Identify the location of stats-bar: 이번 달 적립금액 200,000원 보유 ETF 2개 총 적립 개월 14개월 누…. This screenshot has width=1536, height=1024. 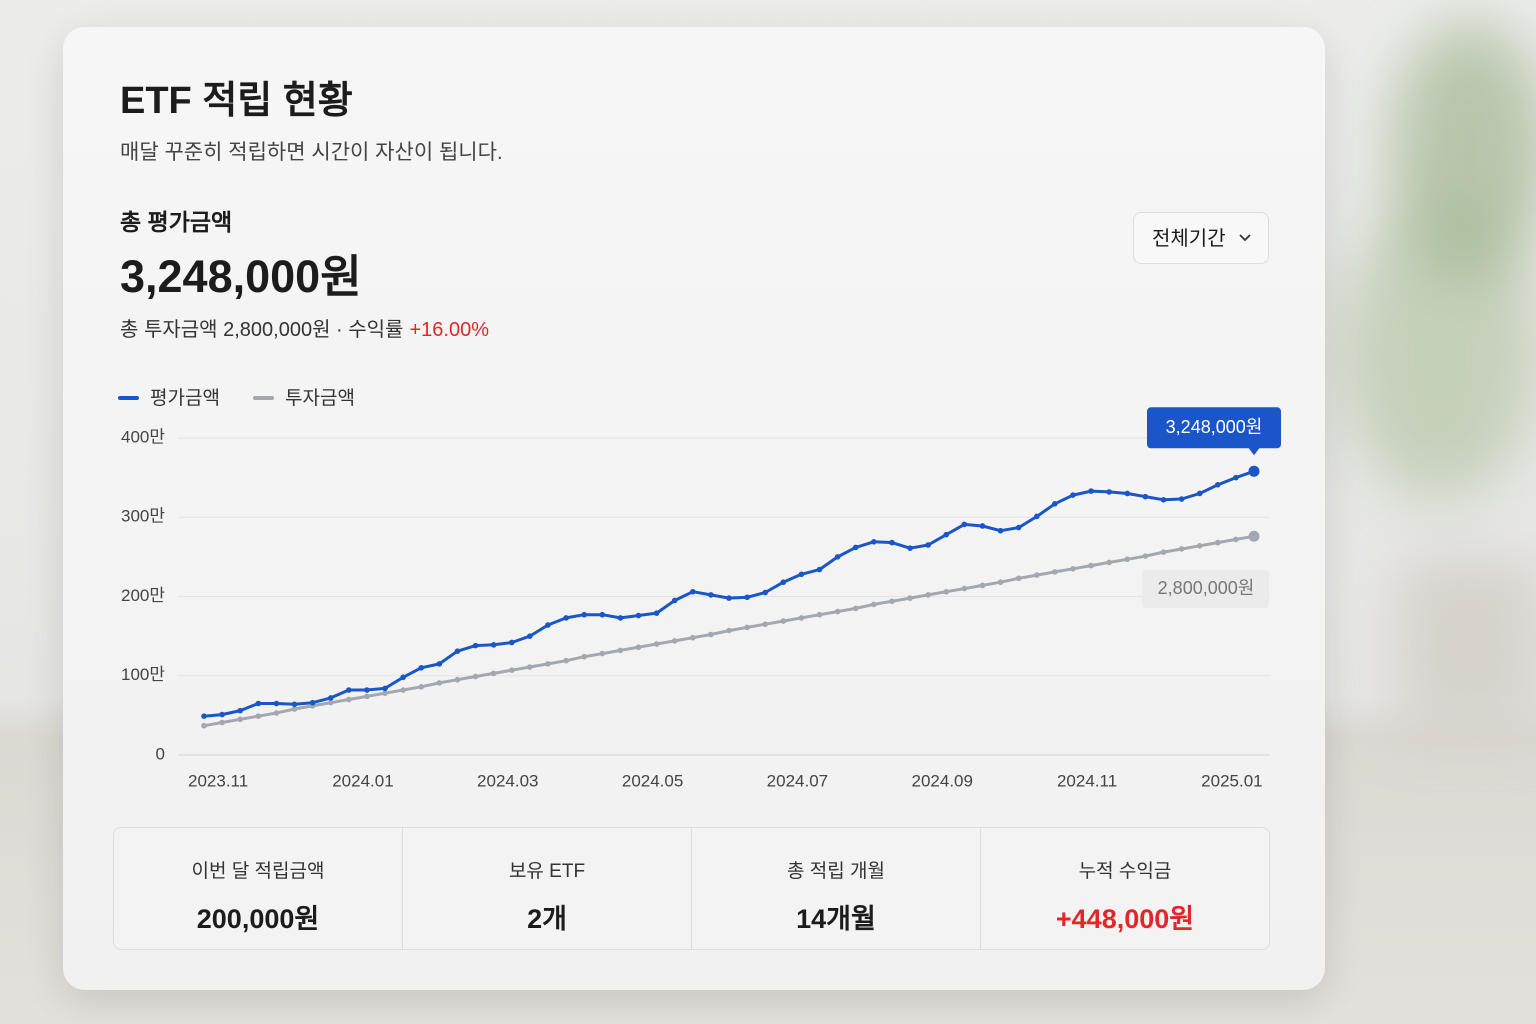
(691, 888).